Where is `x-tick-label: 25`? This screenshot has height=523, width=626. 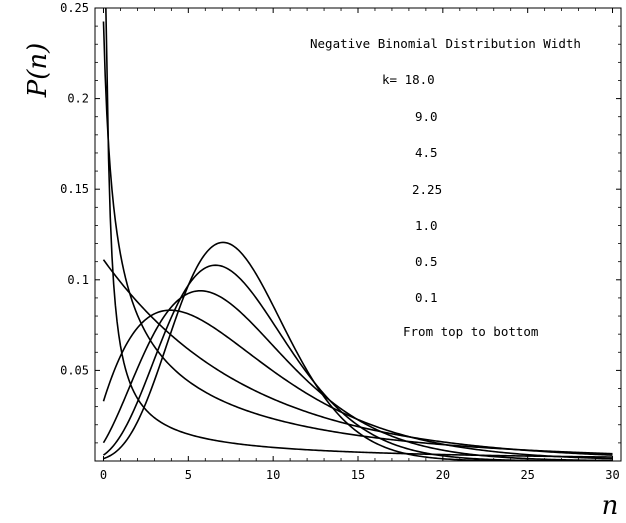 x-tick-label: 25 is located at coordinates (527, 475).